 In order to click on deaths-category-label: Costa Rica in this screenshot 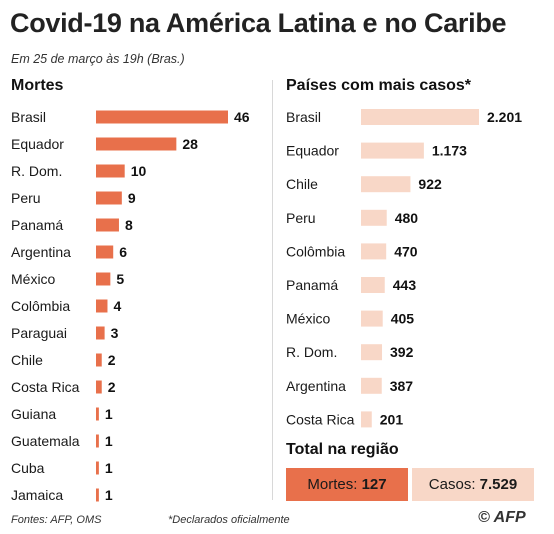, I will do `click(45, 387)`.